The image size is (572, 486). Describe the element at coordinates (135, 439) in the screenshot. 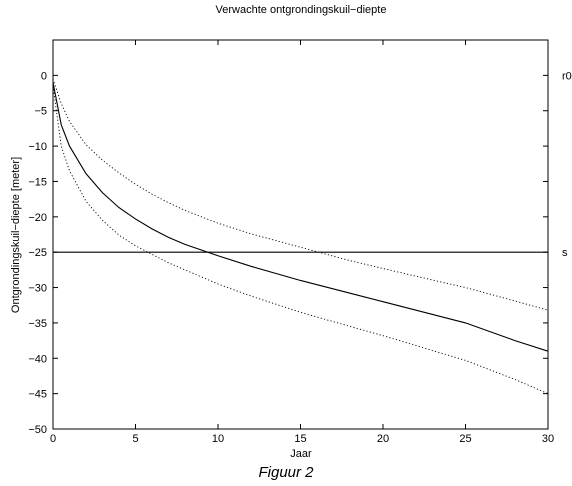

I see `x-tick-label: 5` at that location.